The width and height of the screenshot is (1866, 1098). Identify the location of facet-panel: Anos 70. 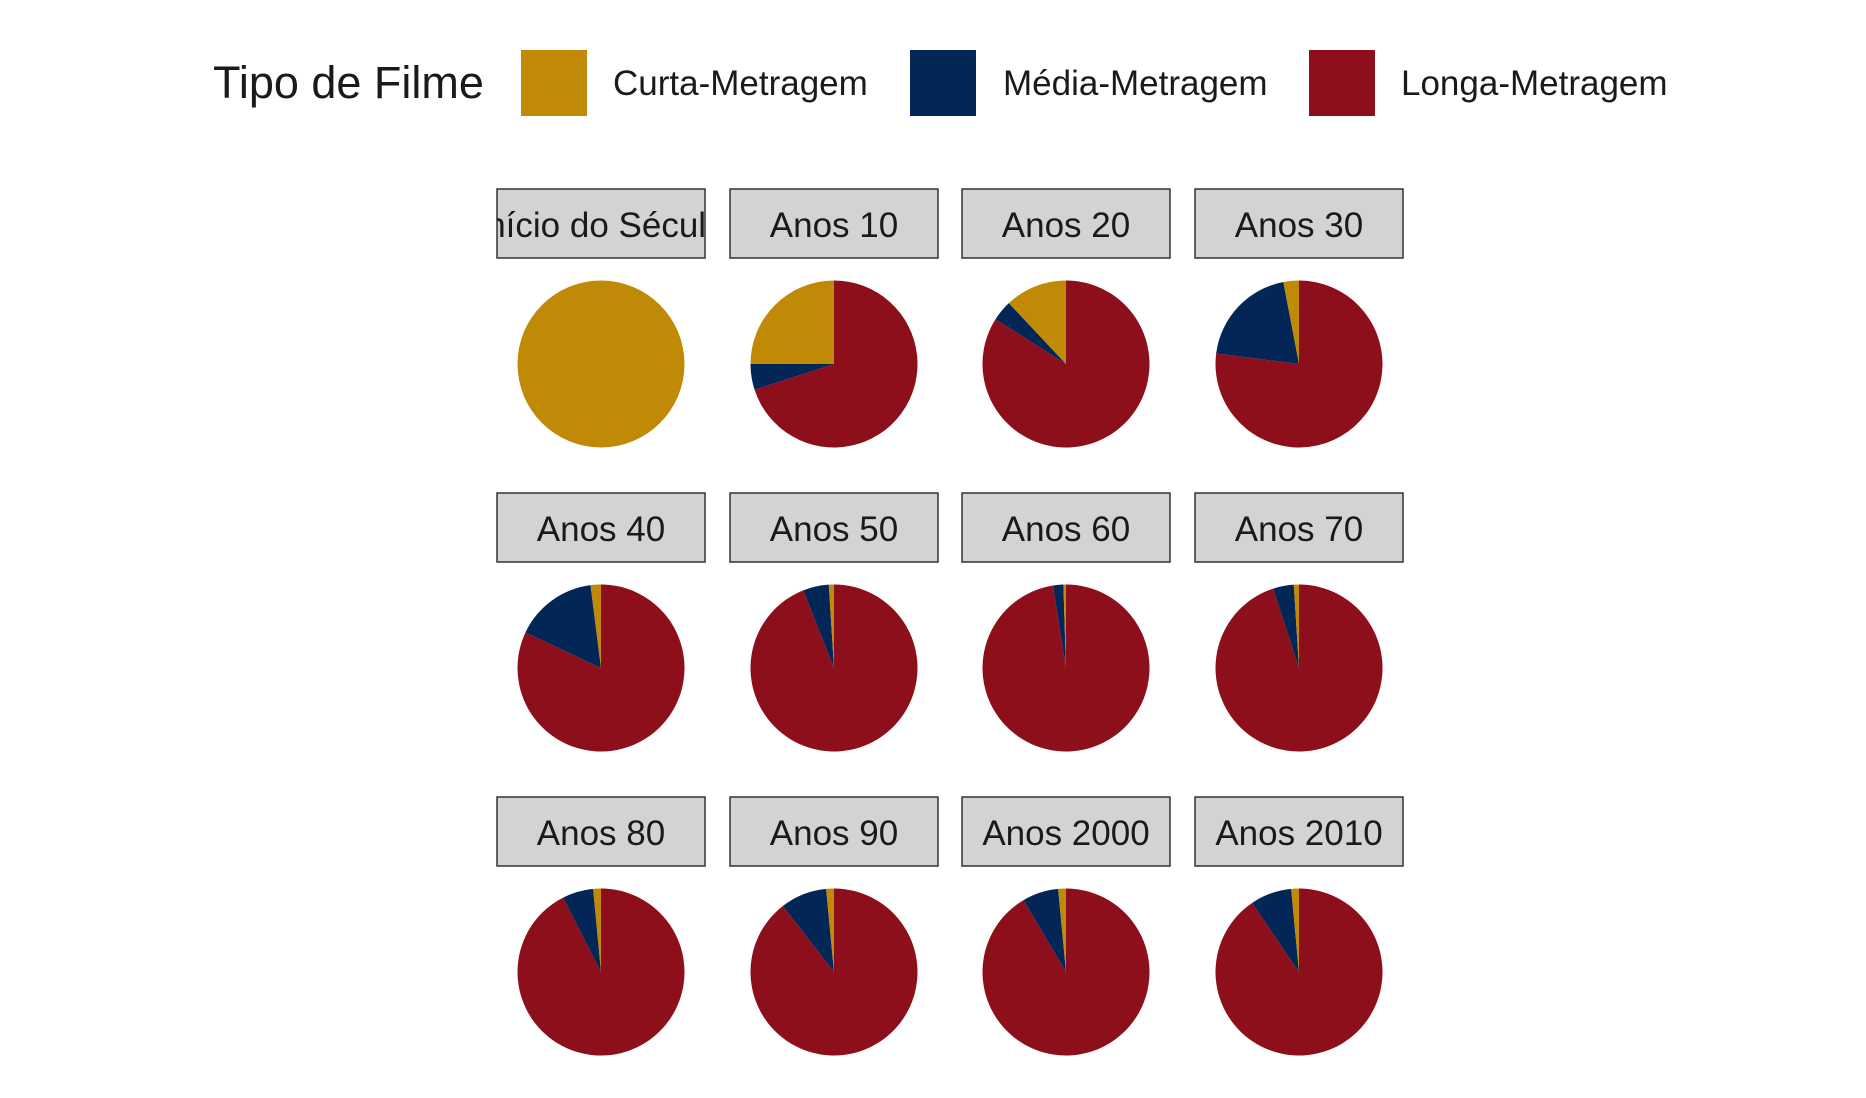
(1299, 622).